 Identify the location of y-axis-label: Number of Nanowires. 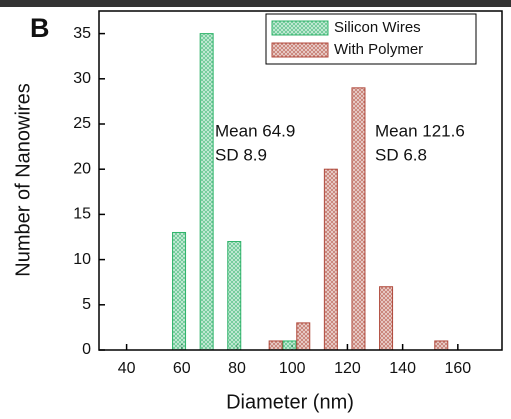
(23, 179).